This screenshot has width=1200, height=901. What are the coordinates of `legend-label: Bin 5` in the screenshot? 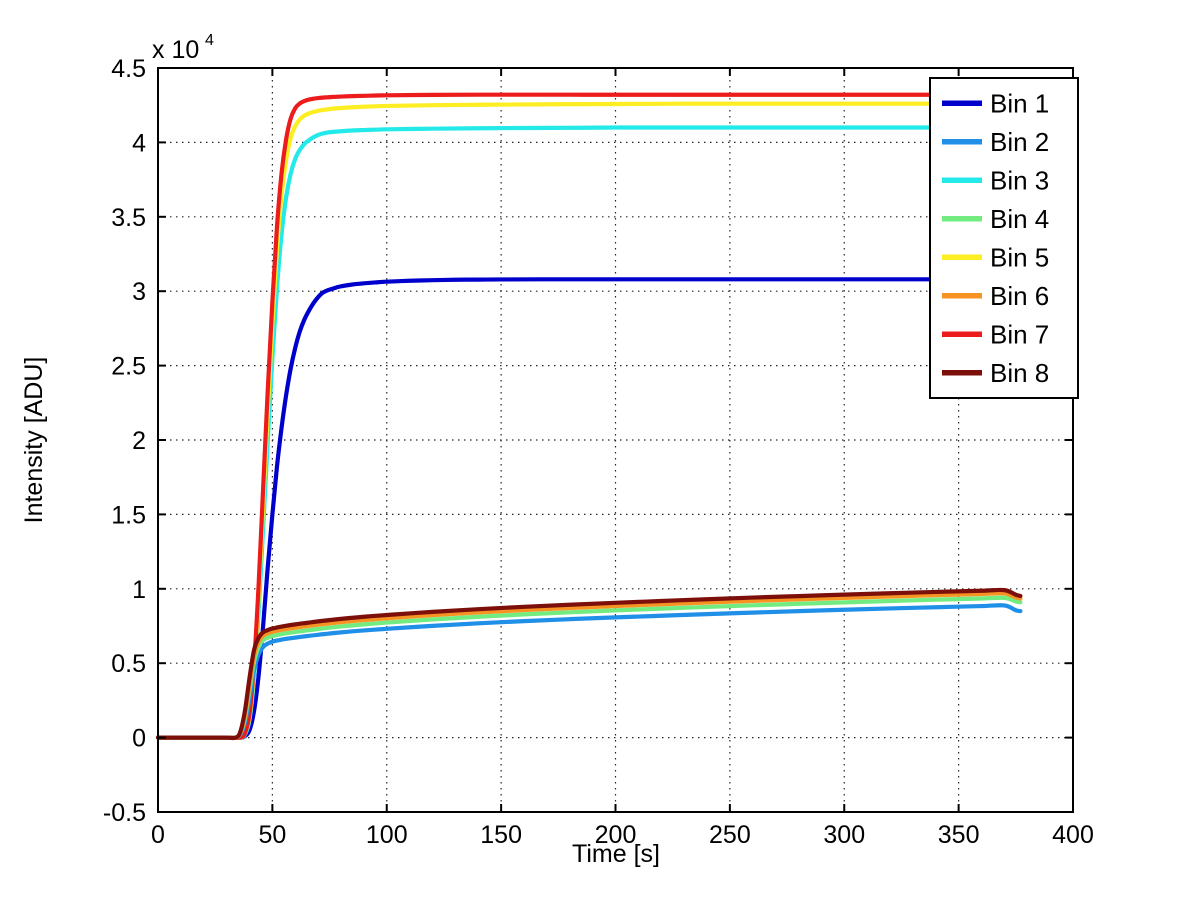 It's located at (1019, 257).